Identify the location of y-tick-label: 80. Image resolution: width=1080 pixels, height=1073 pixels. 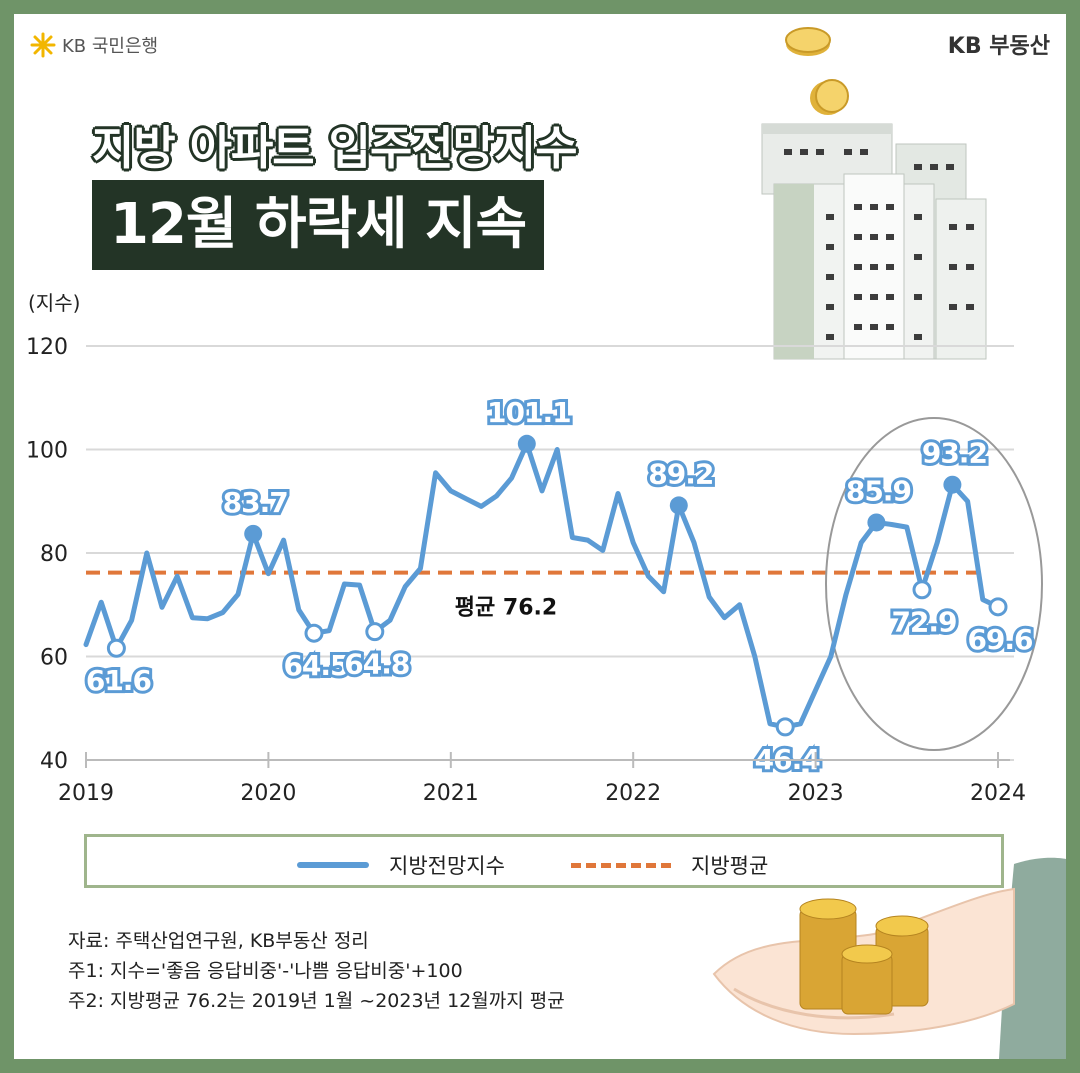
(54, 554).